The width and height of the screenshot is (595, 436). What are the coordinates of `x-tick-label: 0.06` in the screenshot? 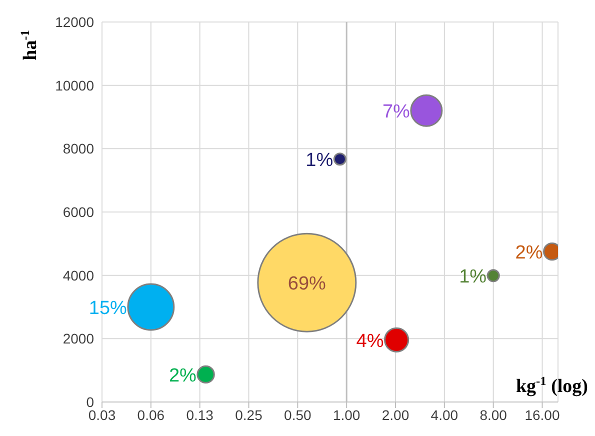 It's located at (151, 414).